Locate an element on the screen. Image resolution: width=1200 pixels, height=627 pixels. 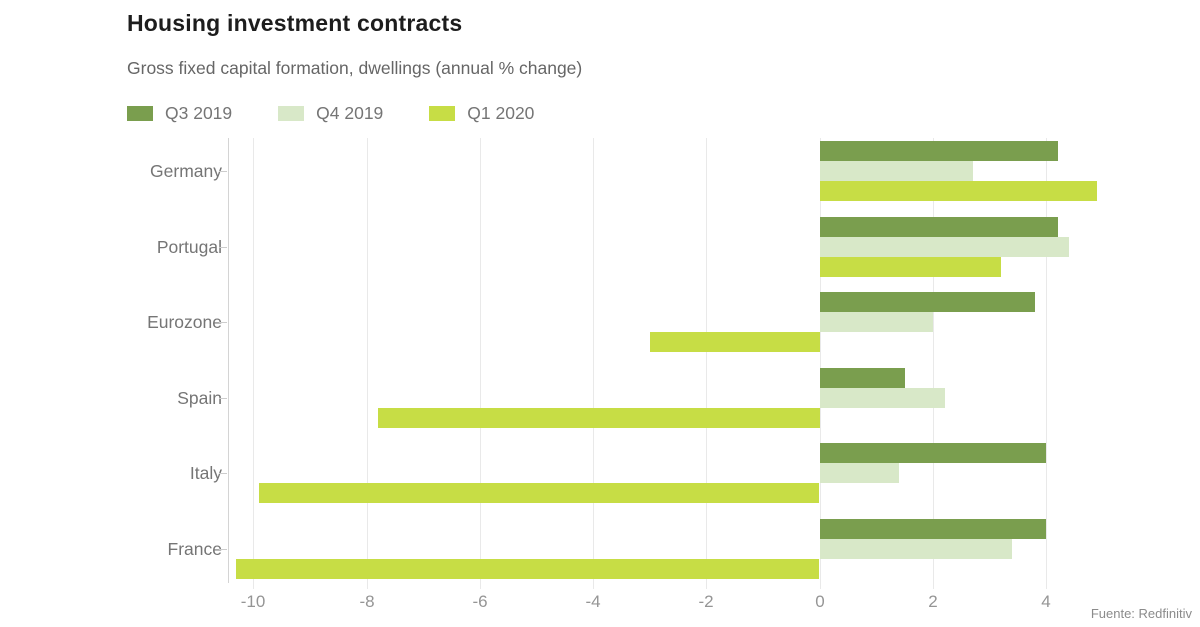
legend-label: Q1 2020 is located at coordinates (501, 113).